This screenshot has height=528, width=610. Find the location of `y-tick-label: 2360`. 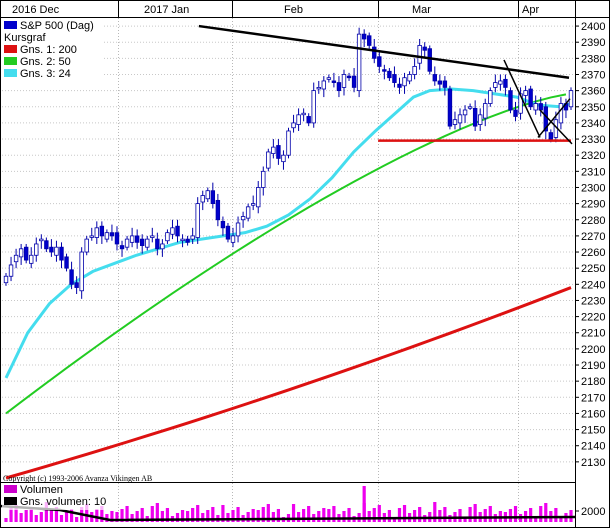

y-tick-label: 2360 is located at coordinates (593, 92).